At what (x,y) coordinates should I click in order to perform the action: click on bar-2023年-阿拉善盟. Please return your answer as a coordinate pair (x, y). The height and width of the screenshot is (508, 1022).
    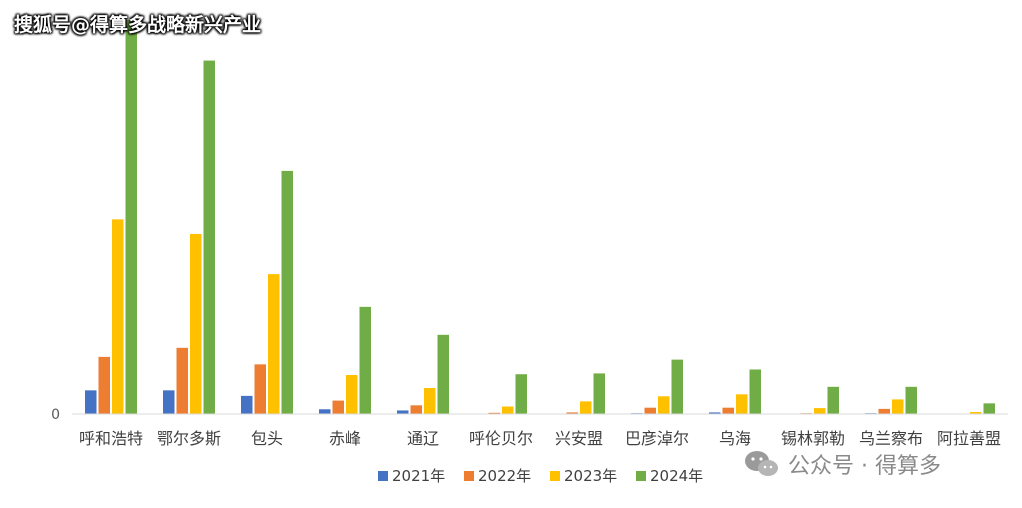
    Looking at the image, I should click on (976, 413).